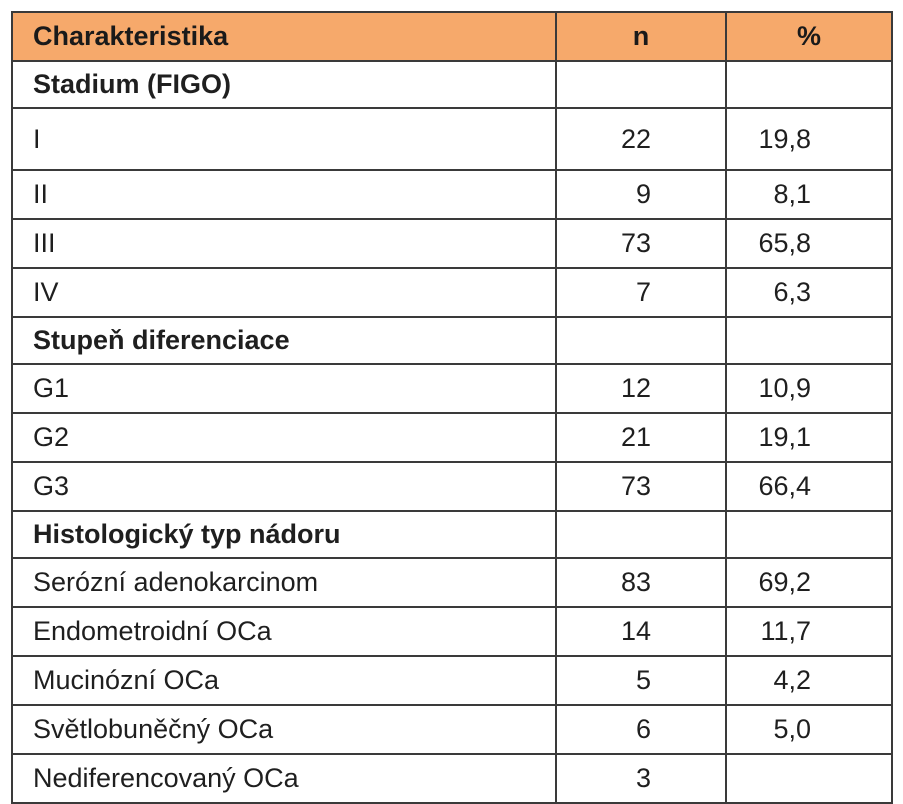 This screenshot has width=903, height=804. What do you see at coordinates (284, 292) in the screenshot?
I see `row-label: IV` at bounding box center [284, 292].